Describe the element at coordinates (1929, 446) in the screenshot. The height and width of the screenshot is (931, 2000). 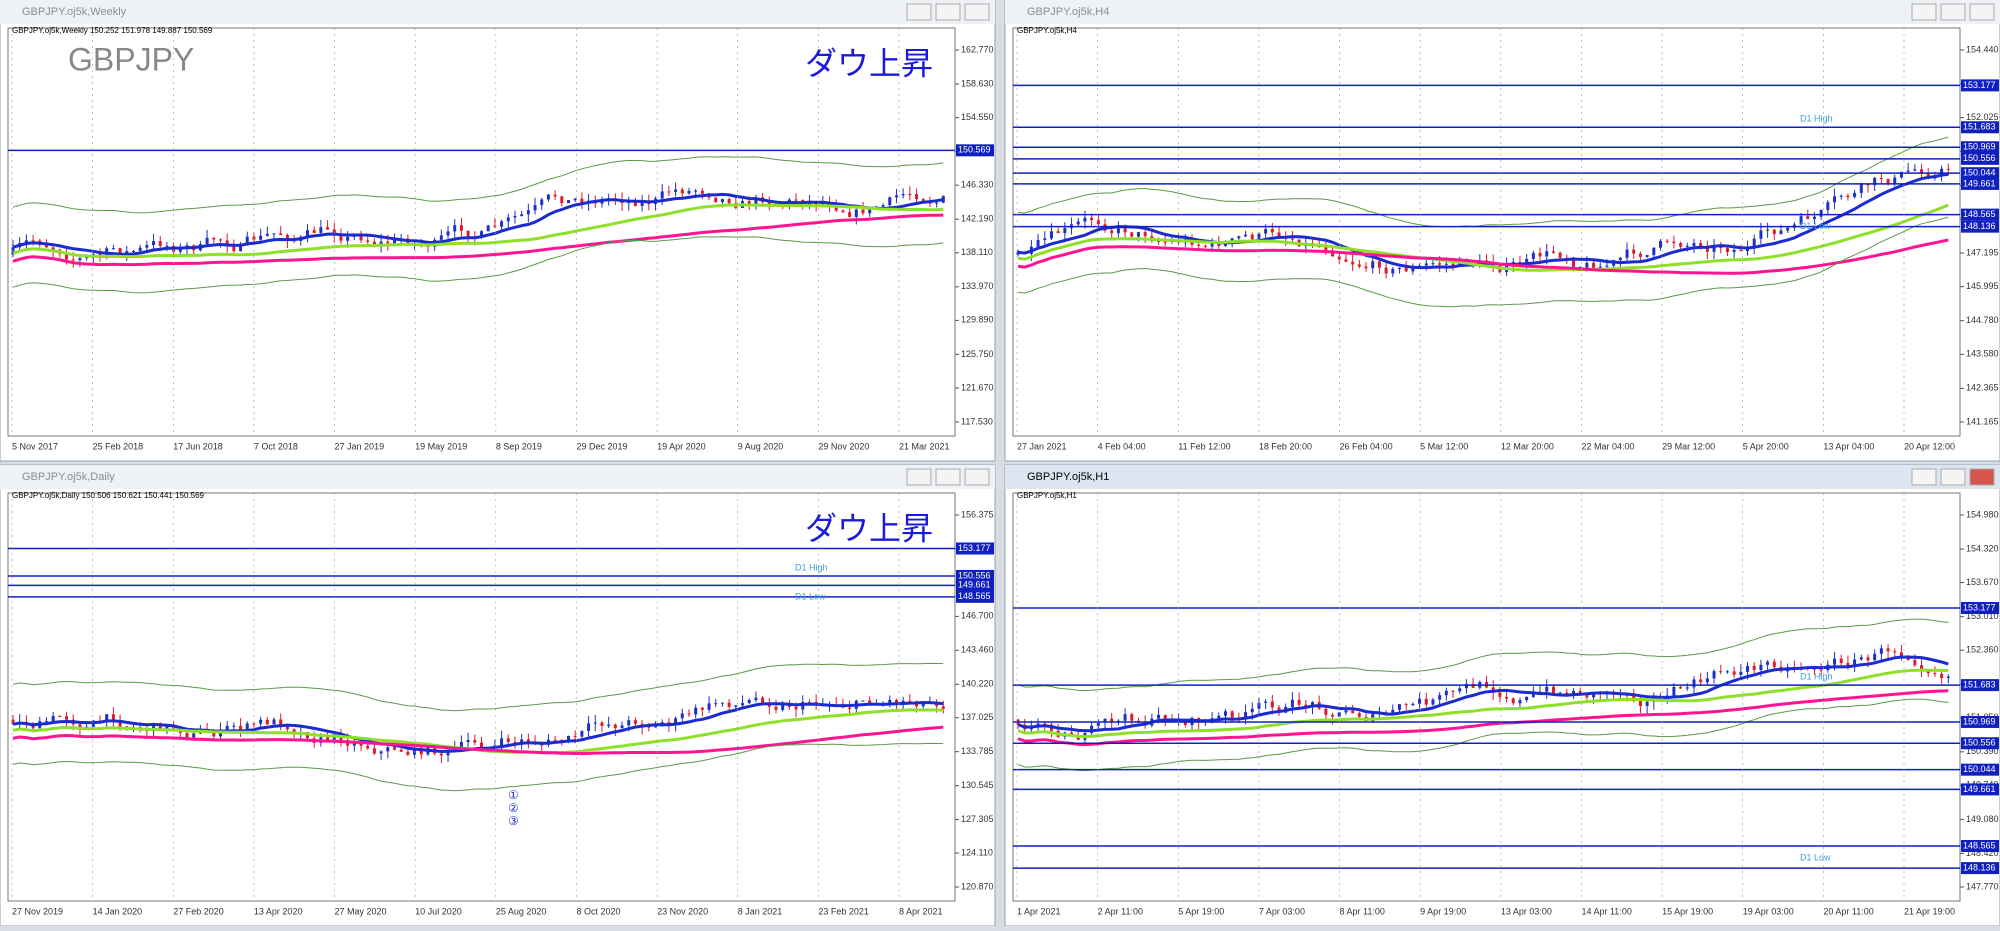
I see `date-label: 20 Apr 12:00` at that location.